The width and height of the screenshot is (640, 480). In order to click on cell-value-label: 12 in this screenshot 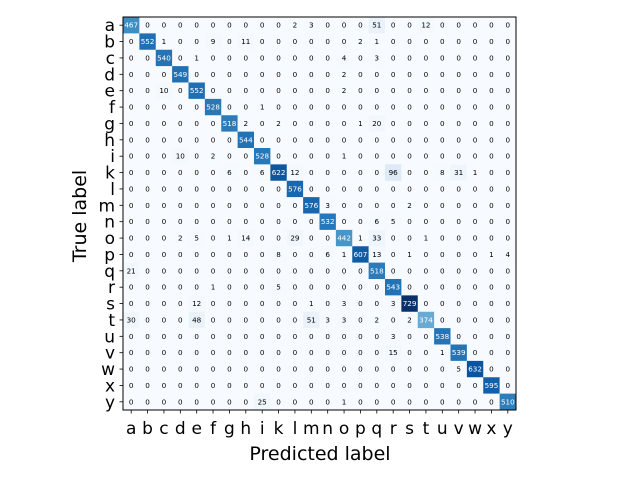, I will do `click(425, 25)`.